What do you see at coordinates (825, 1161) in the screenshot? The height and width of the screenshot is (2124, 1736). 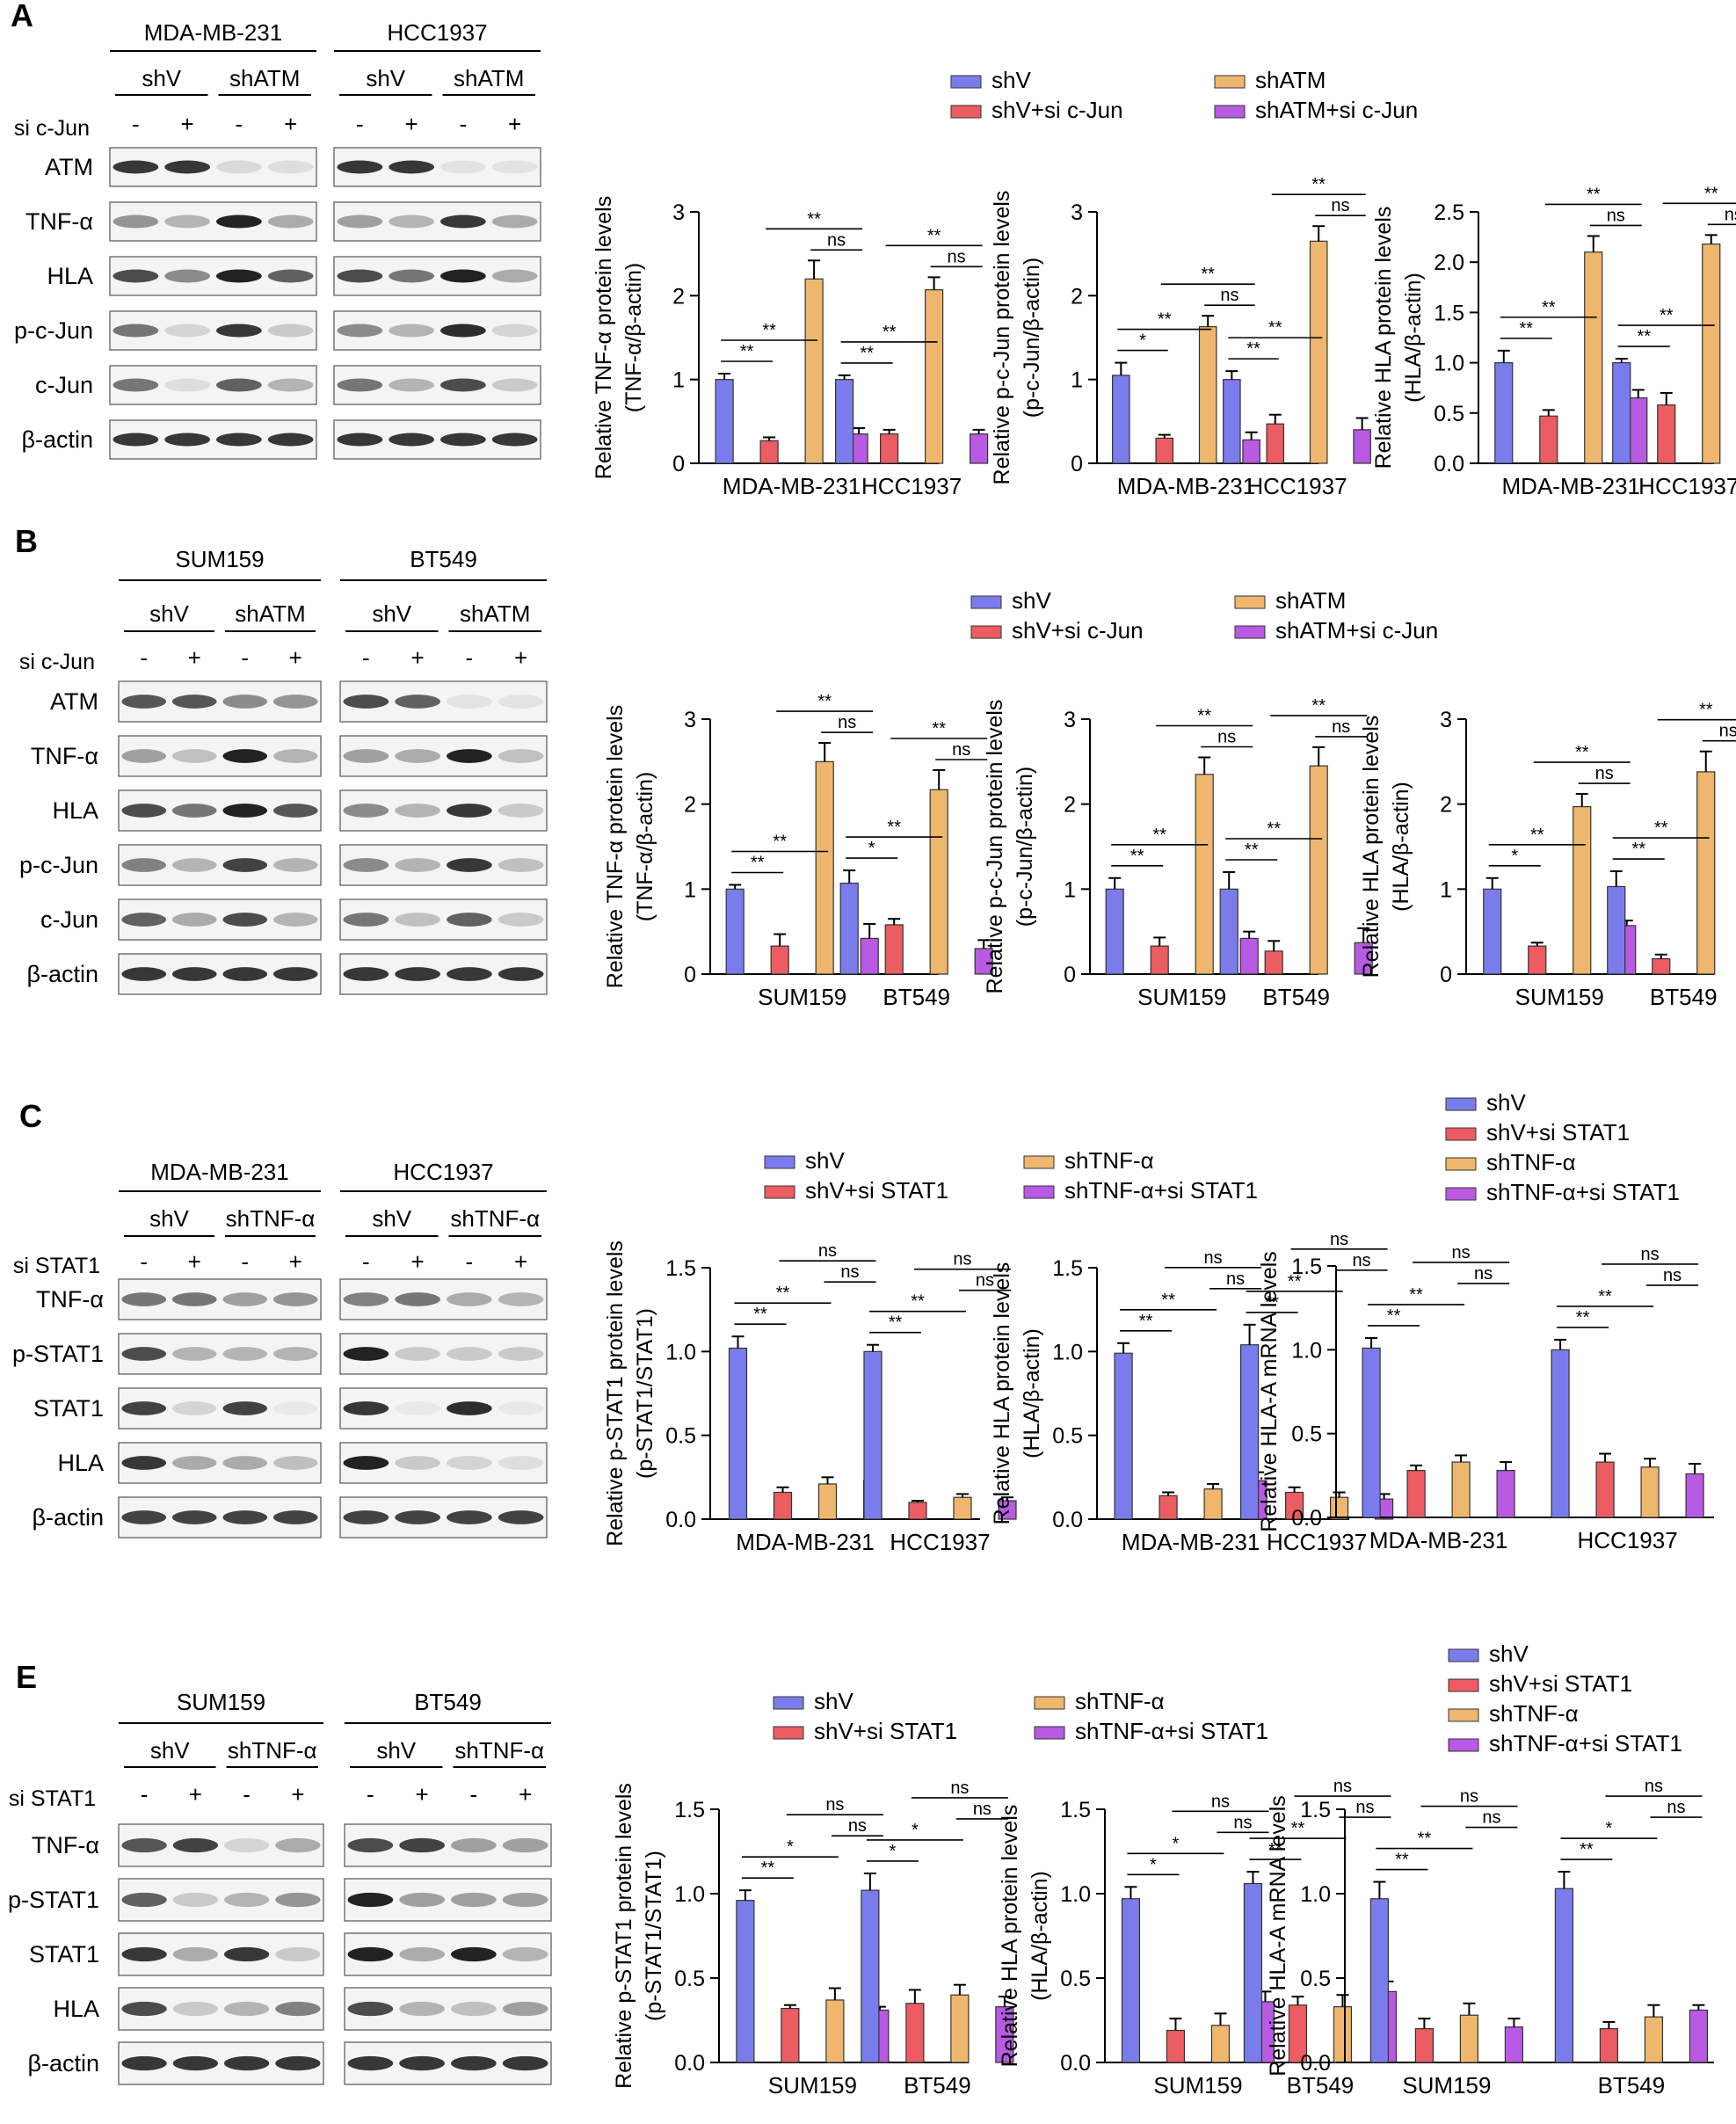 I see `legend-label: shV` at bounding box center [825, 1161].